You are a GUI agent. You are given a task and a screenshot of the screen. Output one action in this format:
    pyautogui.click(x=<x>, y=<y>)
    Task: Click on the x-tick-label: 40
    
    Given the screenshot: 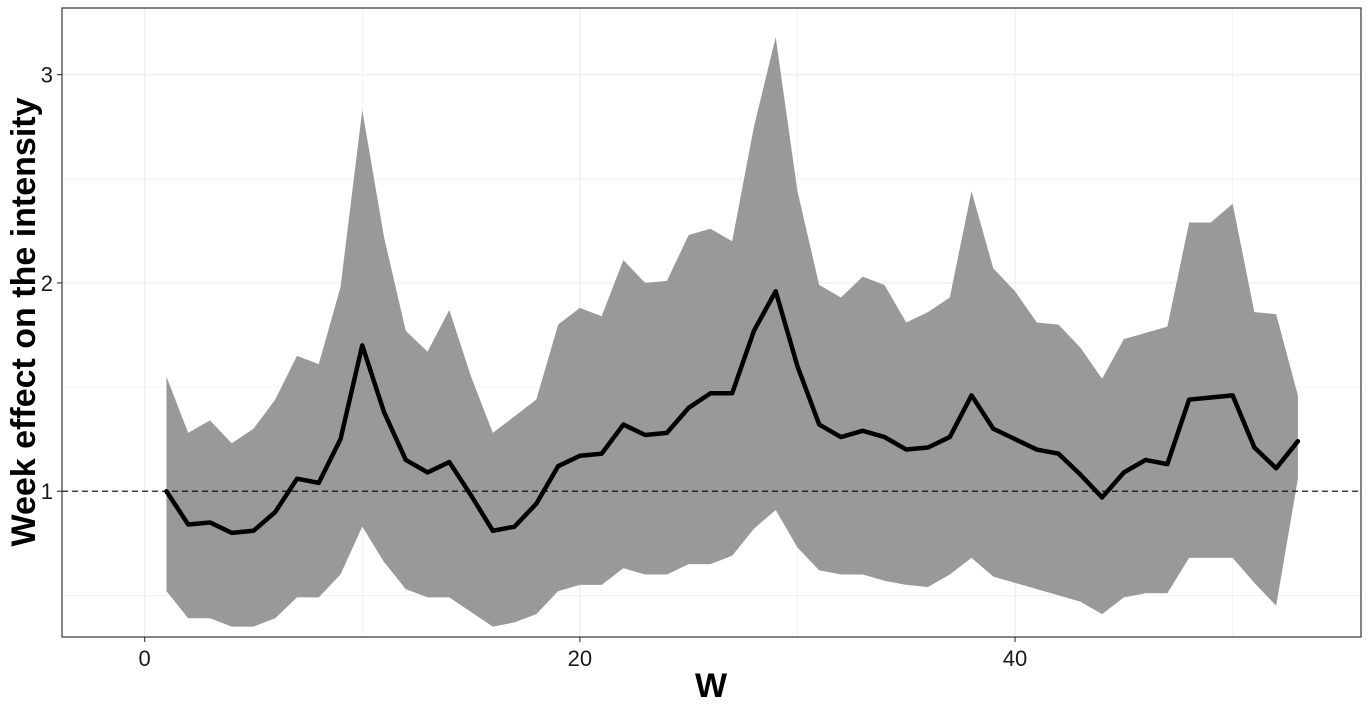 What is the action you would take?
    pyautogui.click(x=1015, y=658)
    